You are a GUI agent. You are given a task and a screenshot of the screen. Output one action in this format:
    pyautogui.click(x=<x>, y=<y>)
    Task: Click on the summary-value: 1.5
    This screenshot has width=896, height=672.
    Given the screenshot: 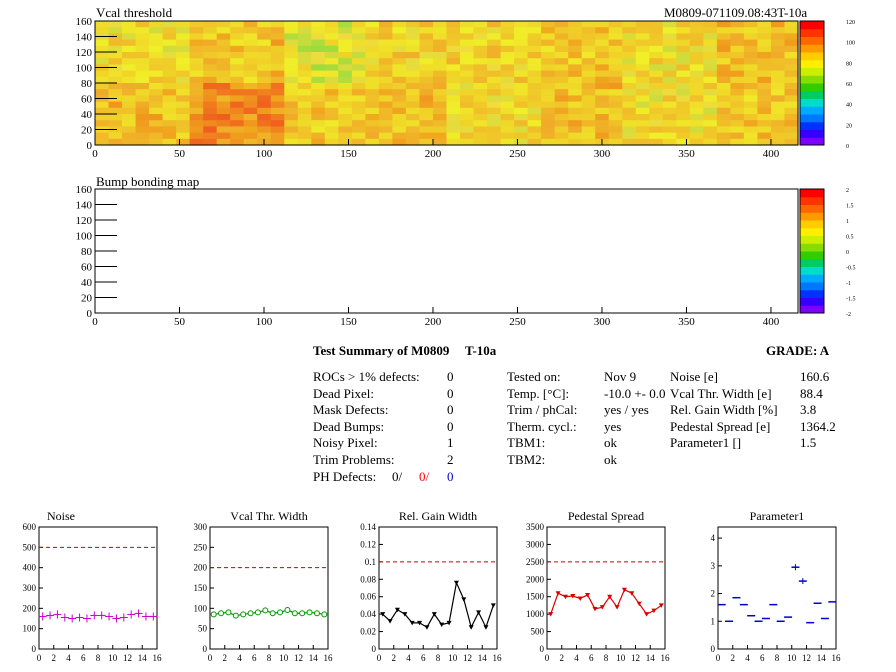 What is the action you would take?
    pyautogui.click(x=808, y=443)
    